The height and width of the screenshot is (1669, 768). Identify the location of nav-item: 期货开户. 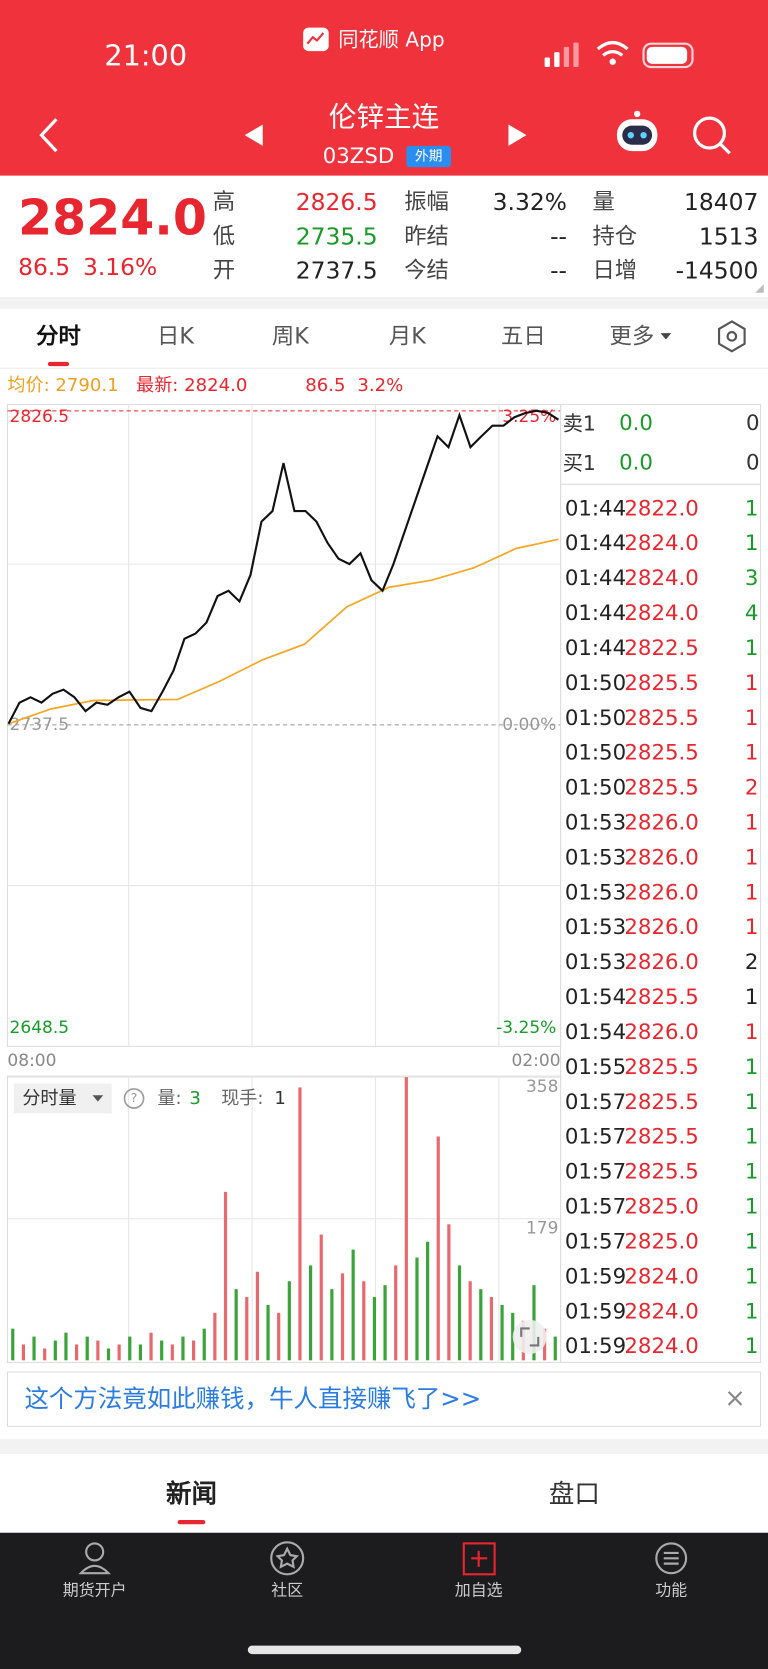
(95, 1590).